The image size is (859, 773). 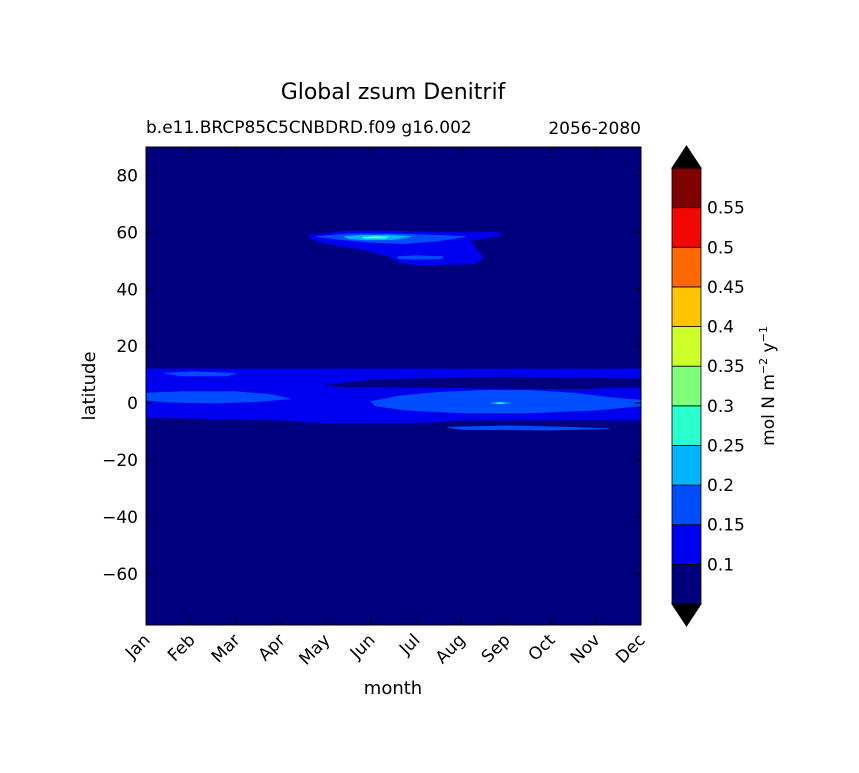 What do you see at coordinates (720, 486) in the screenshot?
I see `colorbar-tick-label: 0.2` at bounding box center [720, 486].